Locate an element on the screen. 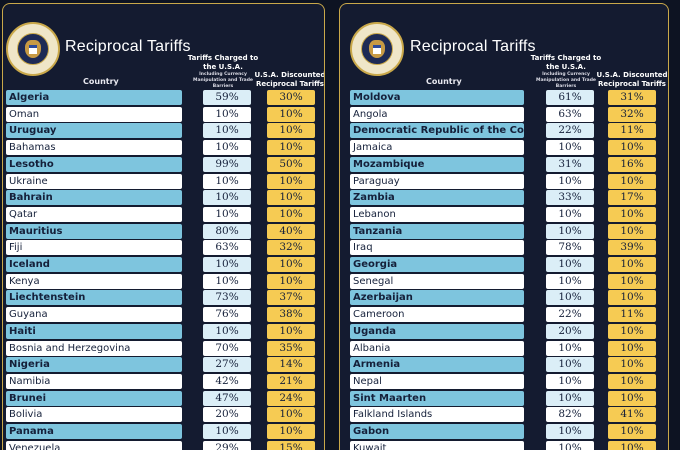 This screenshot has width=680, height=450. country-cell: Lebanon is located at coordinates (437, 214).